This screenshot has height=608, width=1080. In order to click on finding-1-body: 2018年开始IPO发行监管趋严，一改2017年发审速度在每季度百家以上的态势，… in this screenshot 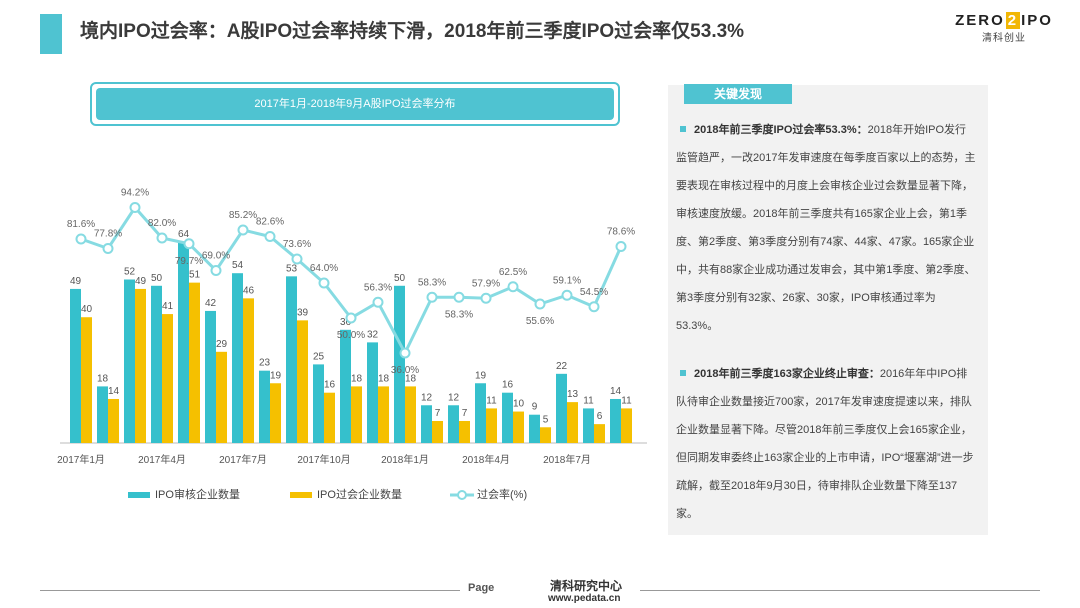, I will do `click(826, 228)`.